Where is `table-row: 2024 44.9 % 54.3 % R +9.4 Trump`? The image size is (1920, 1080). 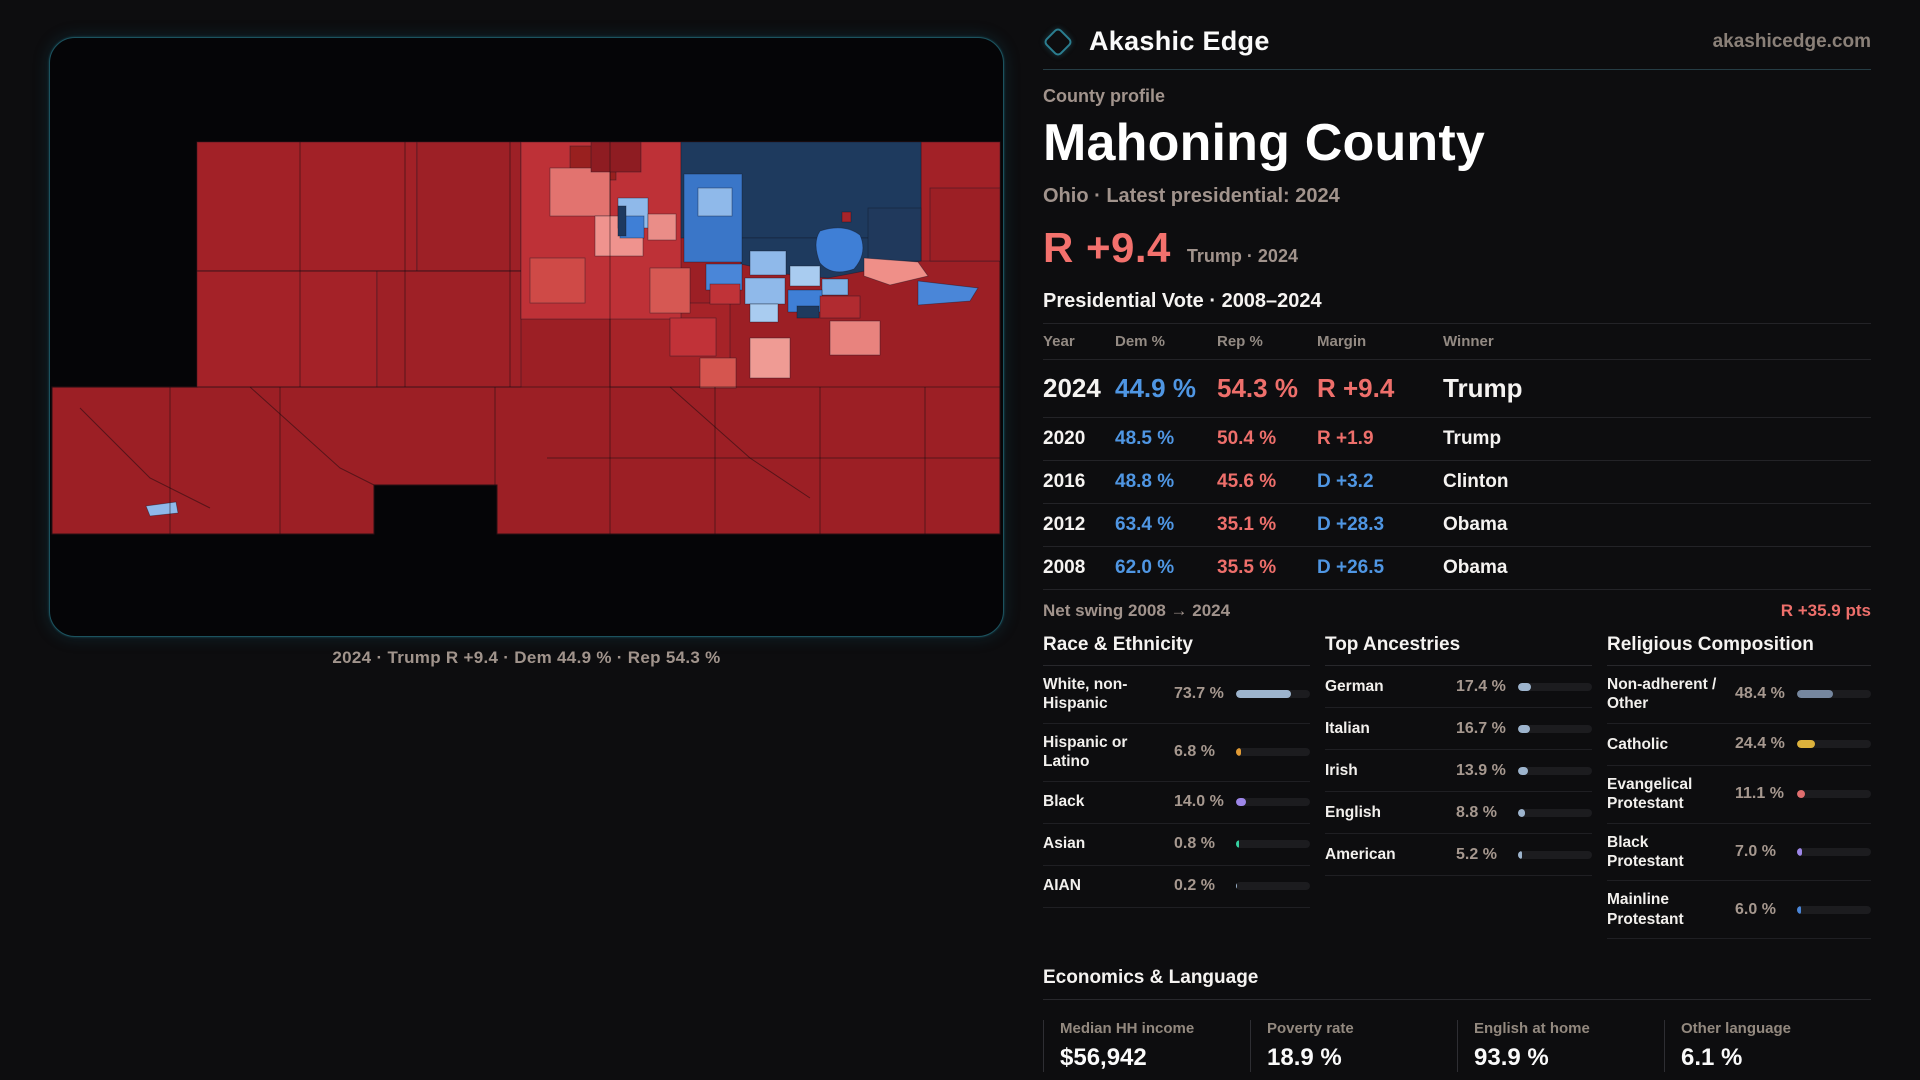
table-row: 2024 44.9 % 54.3 % R +9.4 Trump is located at coordinates (1457, 389).